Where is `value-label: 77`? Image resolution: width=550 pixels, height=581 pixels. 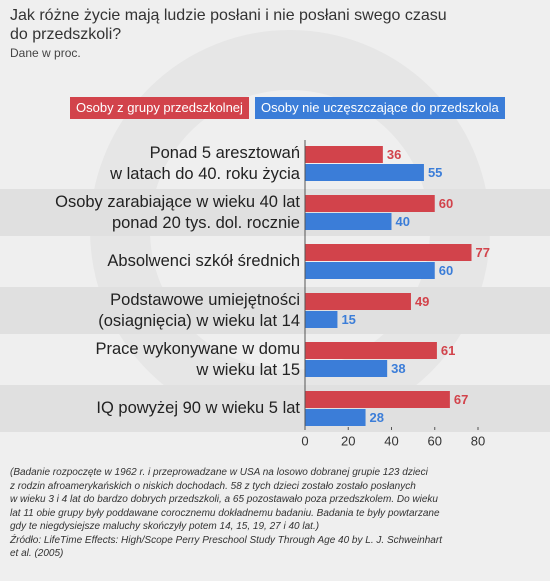 value-label: 77 is located at coordinates (483, 252).